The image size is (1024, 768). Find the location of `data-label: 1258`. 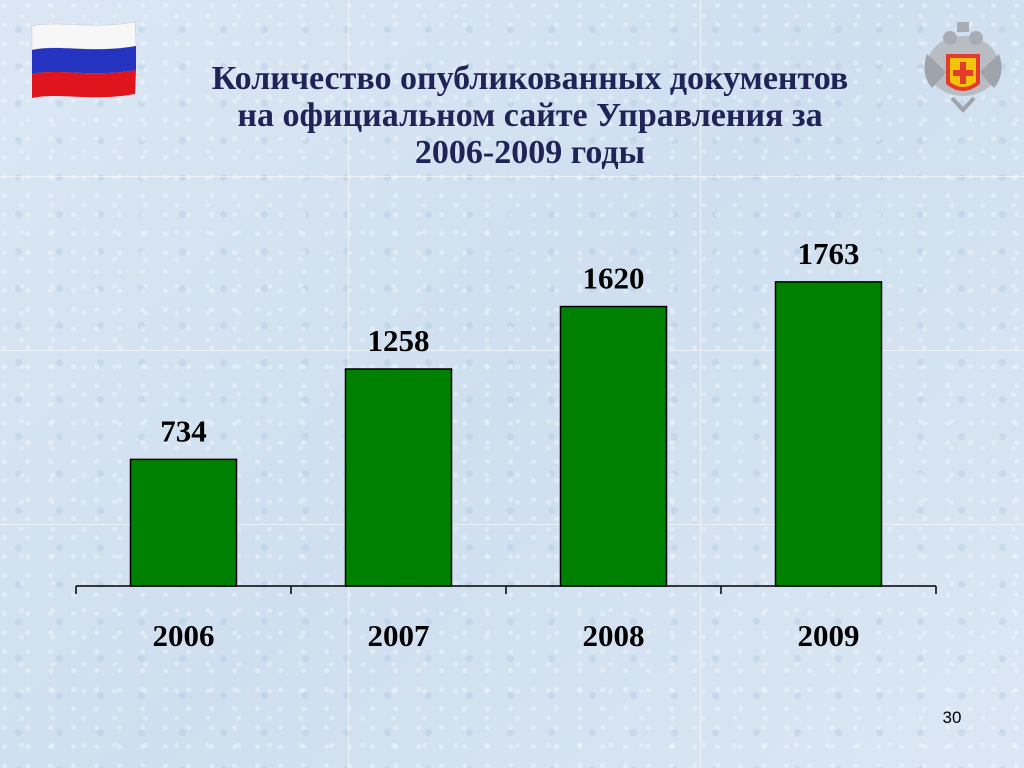

data-label: 1258 is located at coordinates (399, 340).